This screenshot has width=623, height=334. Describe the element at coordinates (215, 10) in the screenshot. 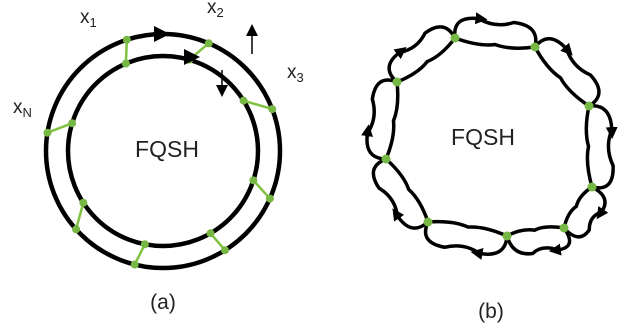

I see `site-label-x2: x2` at that location.